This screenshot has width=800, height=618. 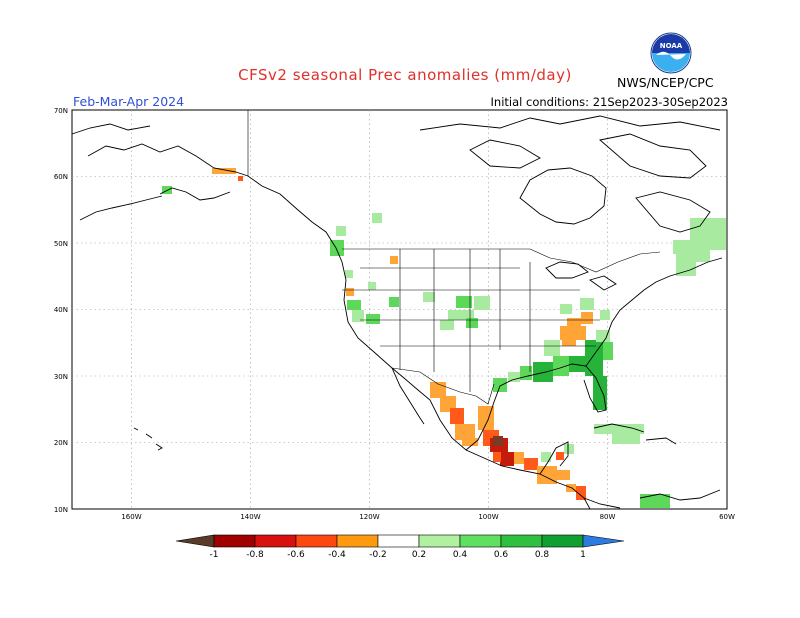 I want to click on noaa-logo-icon: NOAA, so click(x=671, y=53).